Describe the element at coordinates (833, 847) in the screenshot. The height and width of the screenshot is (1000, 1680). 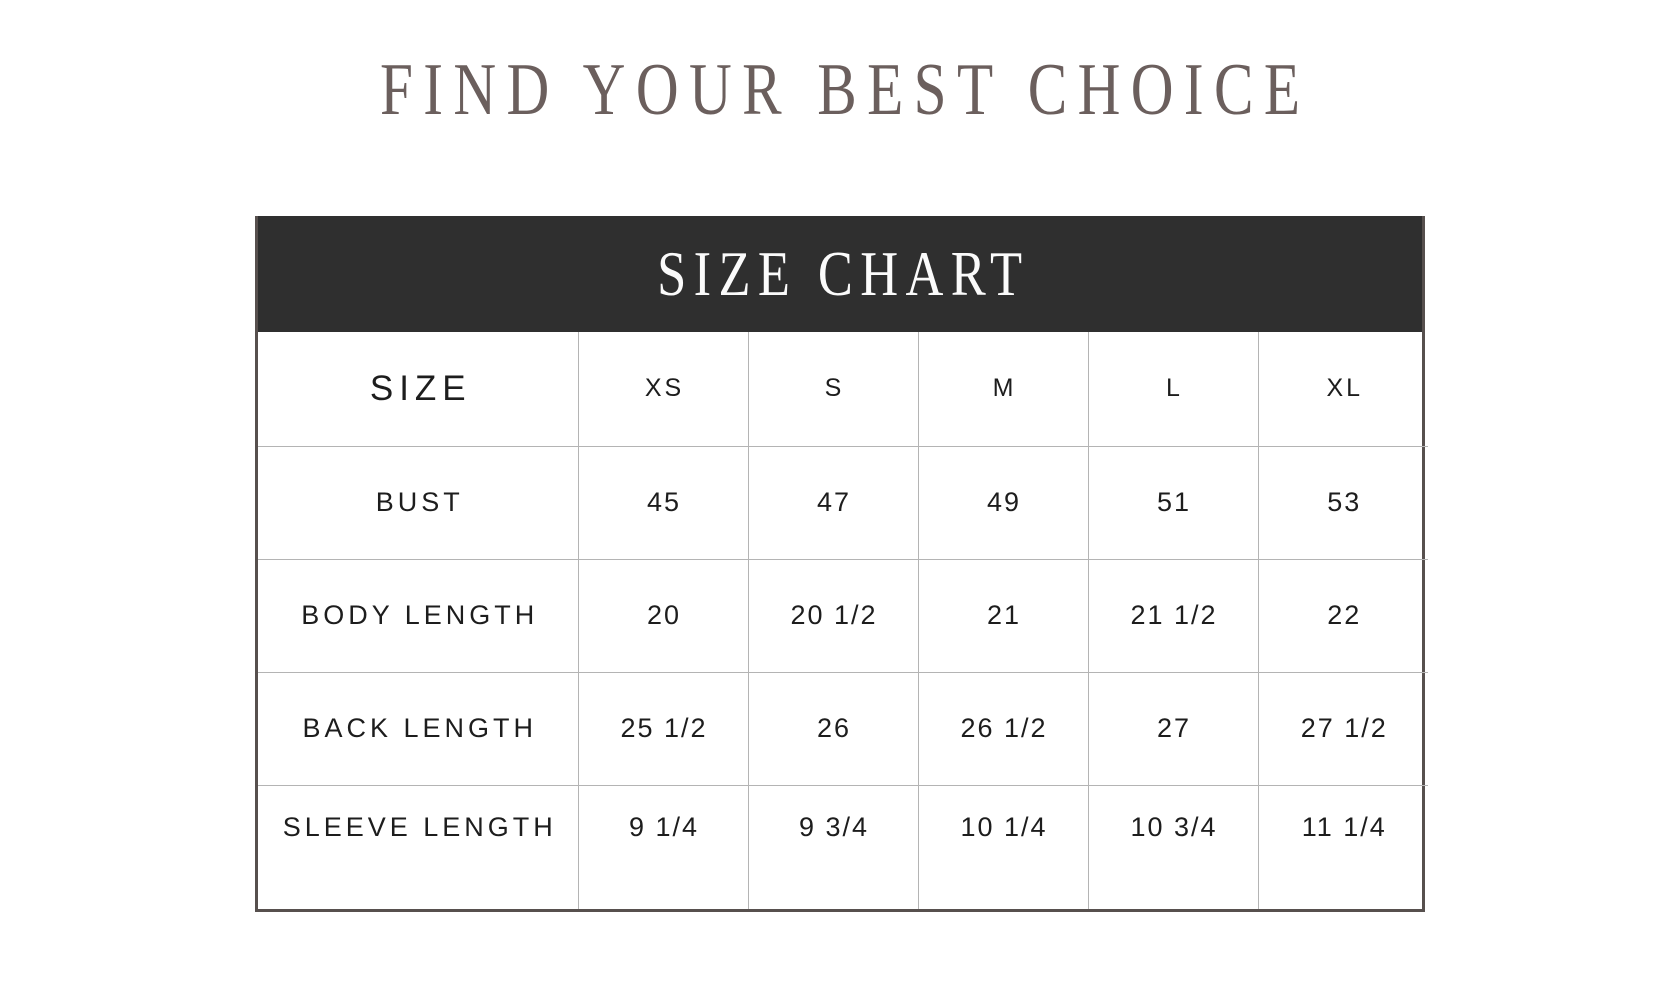
I see `cell-sleeve-length-s: 9 3/4` at that location.